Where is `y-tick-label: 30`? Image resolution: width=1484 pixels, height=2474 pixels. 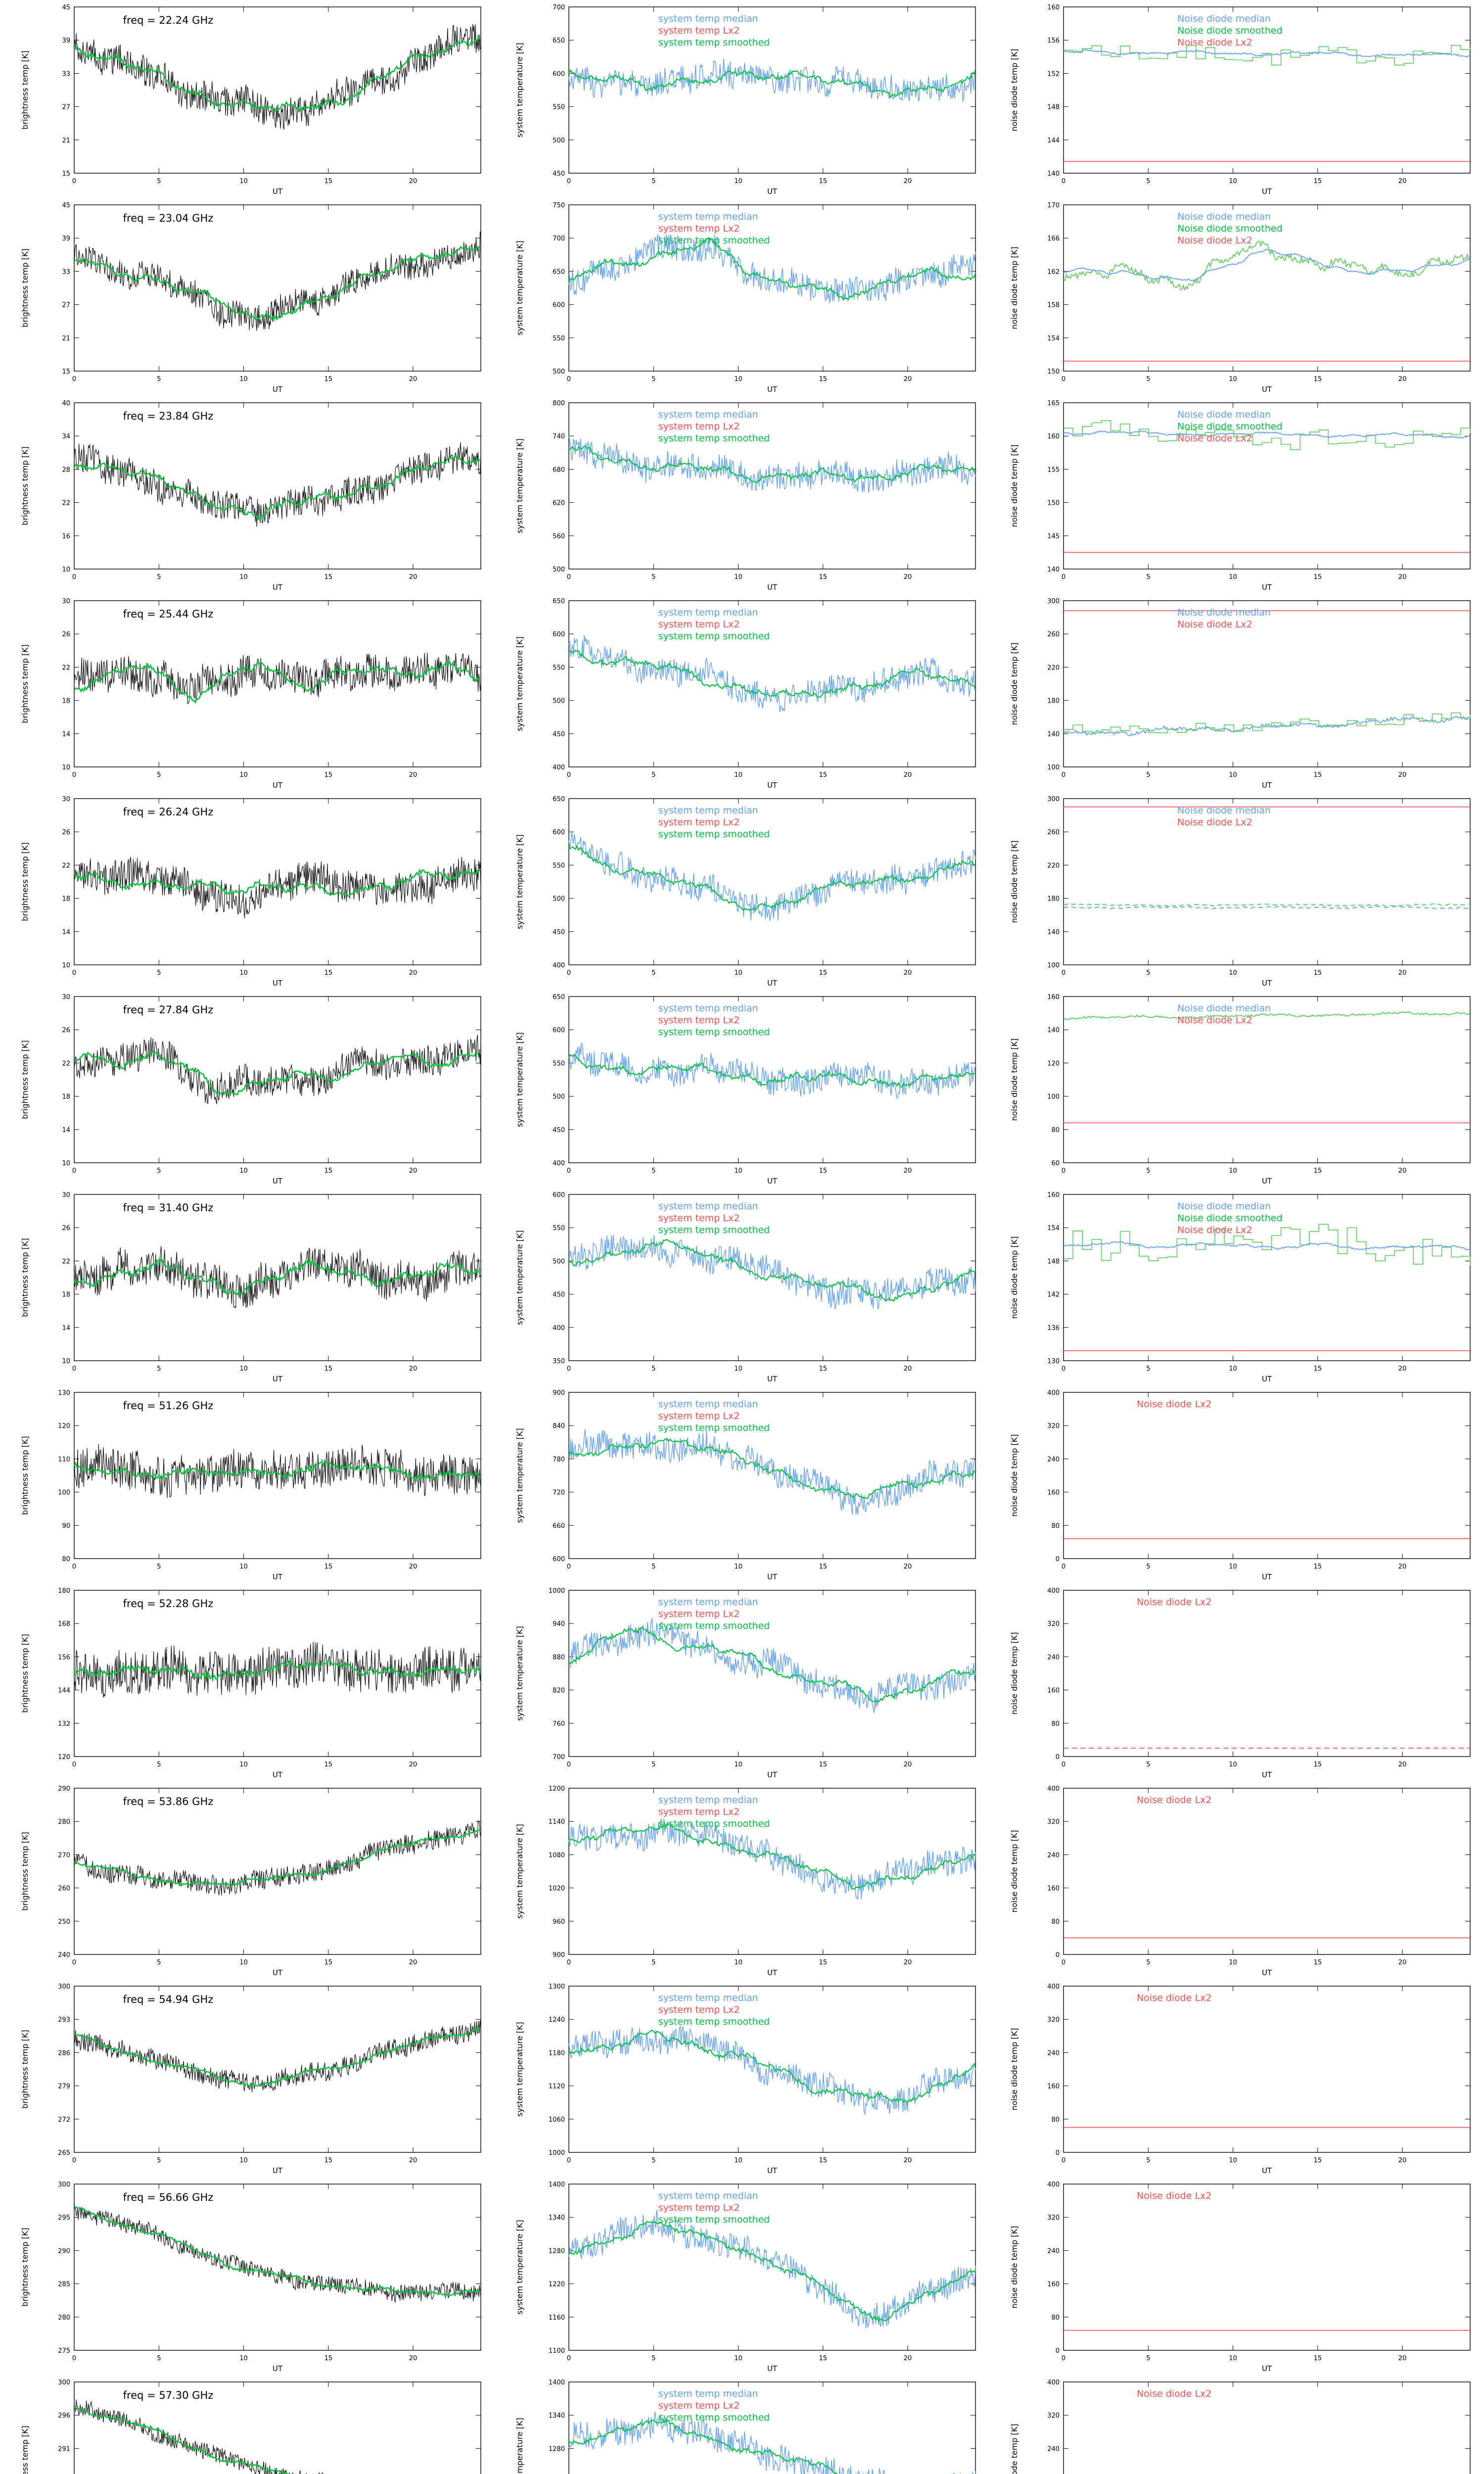 y-tick-label: 30 is located at coordinates (66, 799).